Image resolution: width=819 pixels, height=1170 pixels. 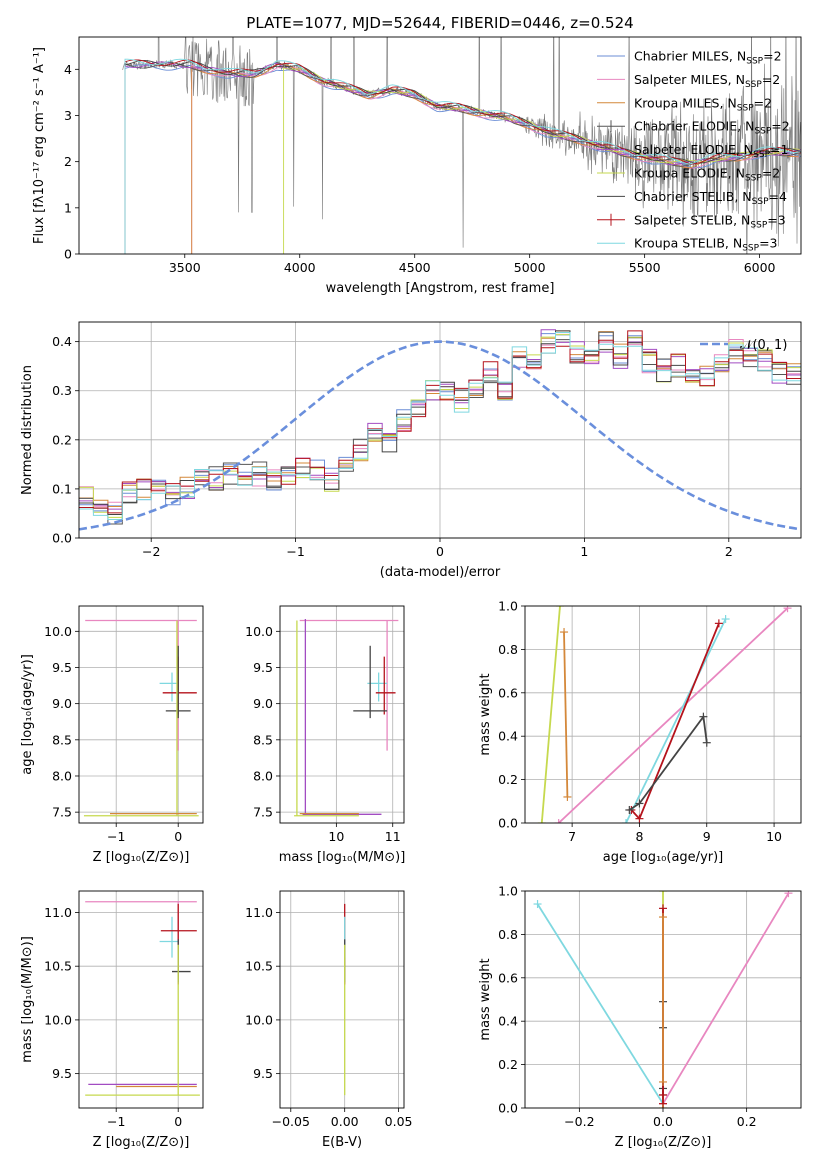 What do you see at coordinates (58, 966) in the screenshot?
I see `y-tick-label: 10.5` at bounding box center [58, 966].